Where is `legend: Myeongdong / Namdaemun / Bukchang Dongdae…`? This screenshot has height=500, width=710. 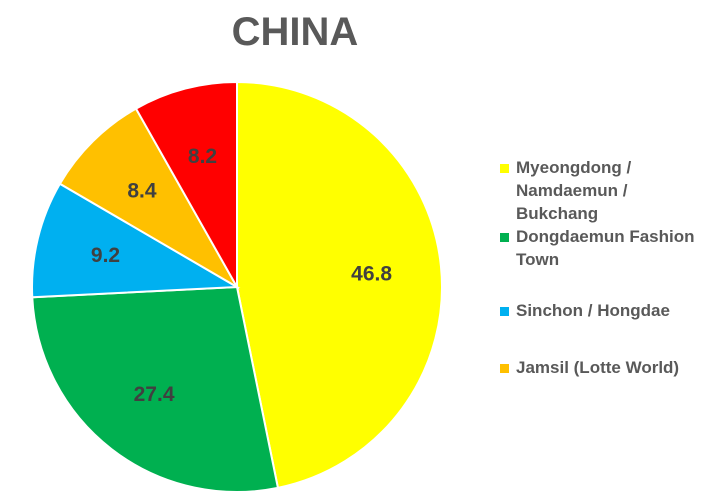
legend: Myeongdong / Namdaemun / Bukchang Dongdae… is located at coordinates (602, 267).